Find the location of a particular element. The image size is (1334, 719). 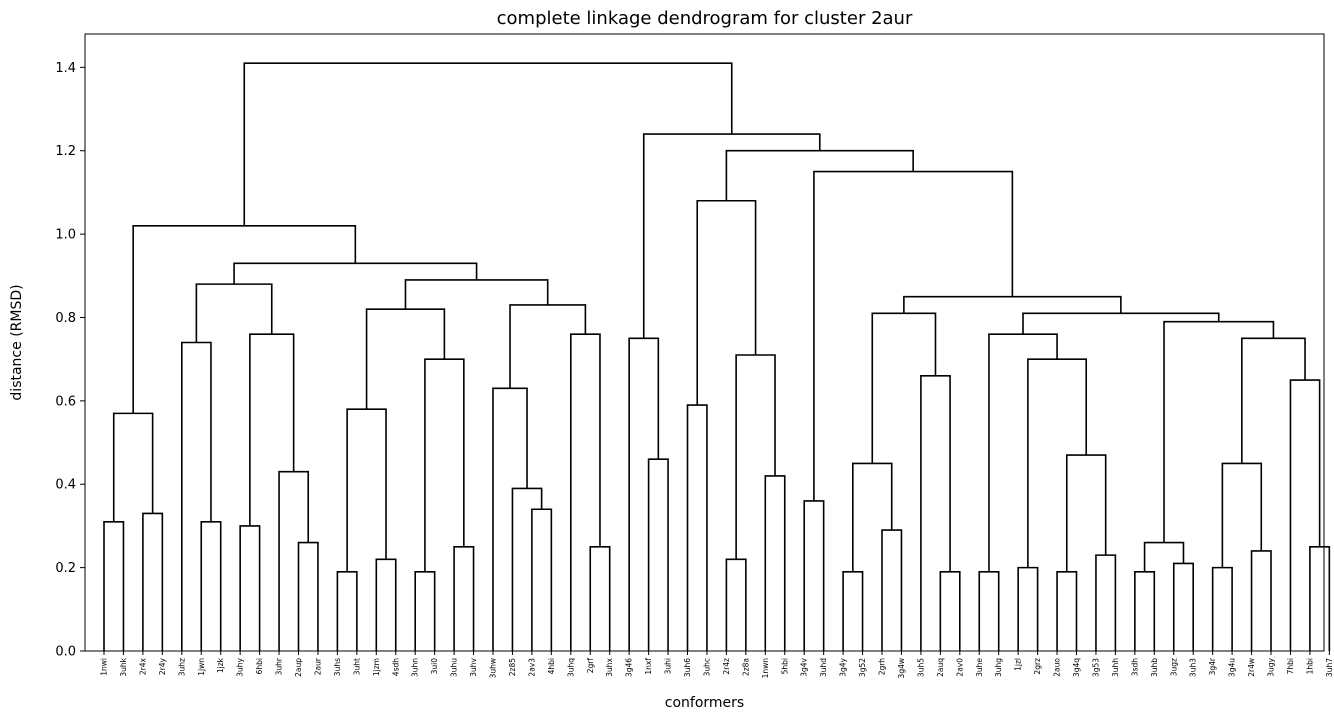

leaf-label: 3uhh is located at coordinates (1115, 667).